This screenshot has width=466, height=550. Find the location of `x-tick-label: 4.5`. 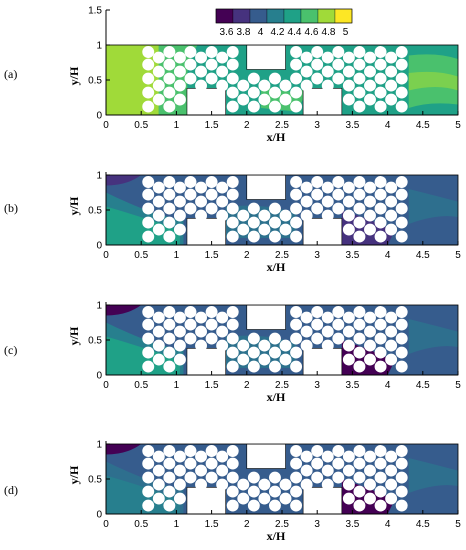

x-tick-label: 4.5 is located at coordinates (423, 385).